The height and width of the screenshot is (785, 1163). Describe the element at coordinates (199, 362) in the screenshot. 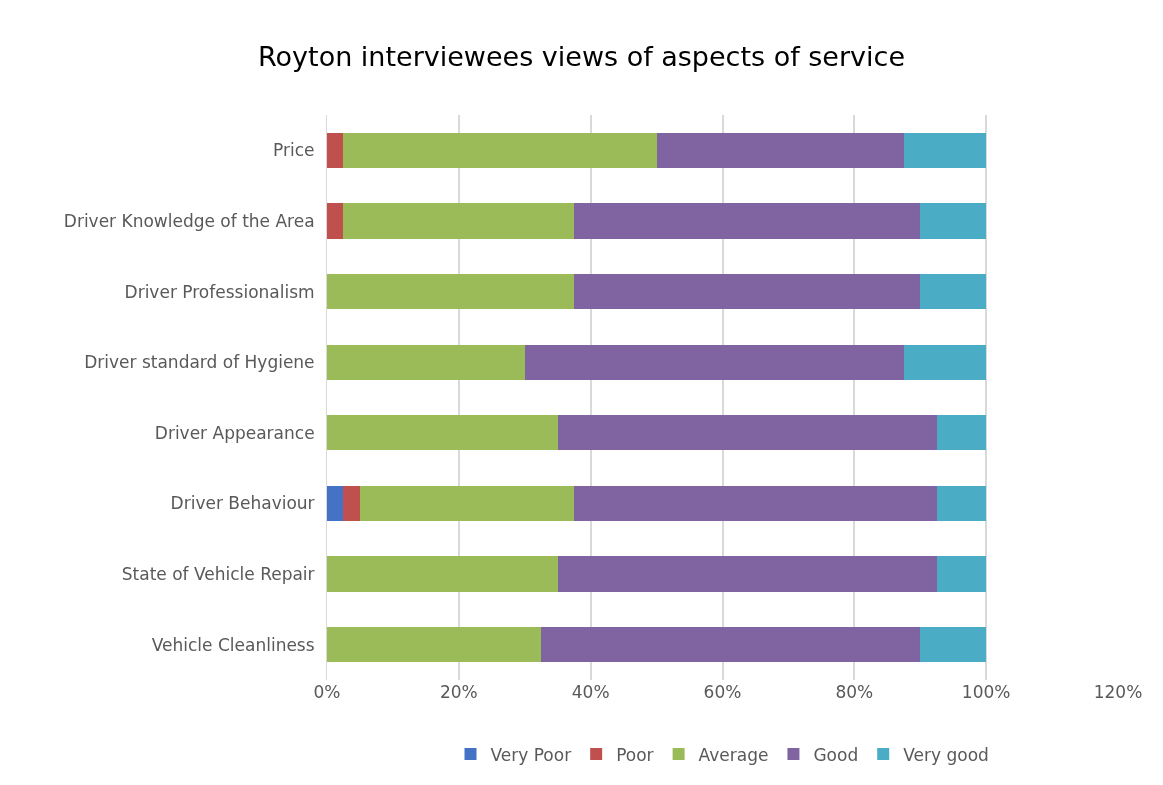

I see `y-tick-label: Driver standard of Hygiene` at that location.